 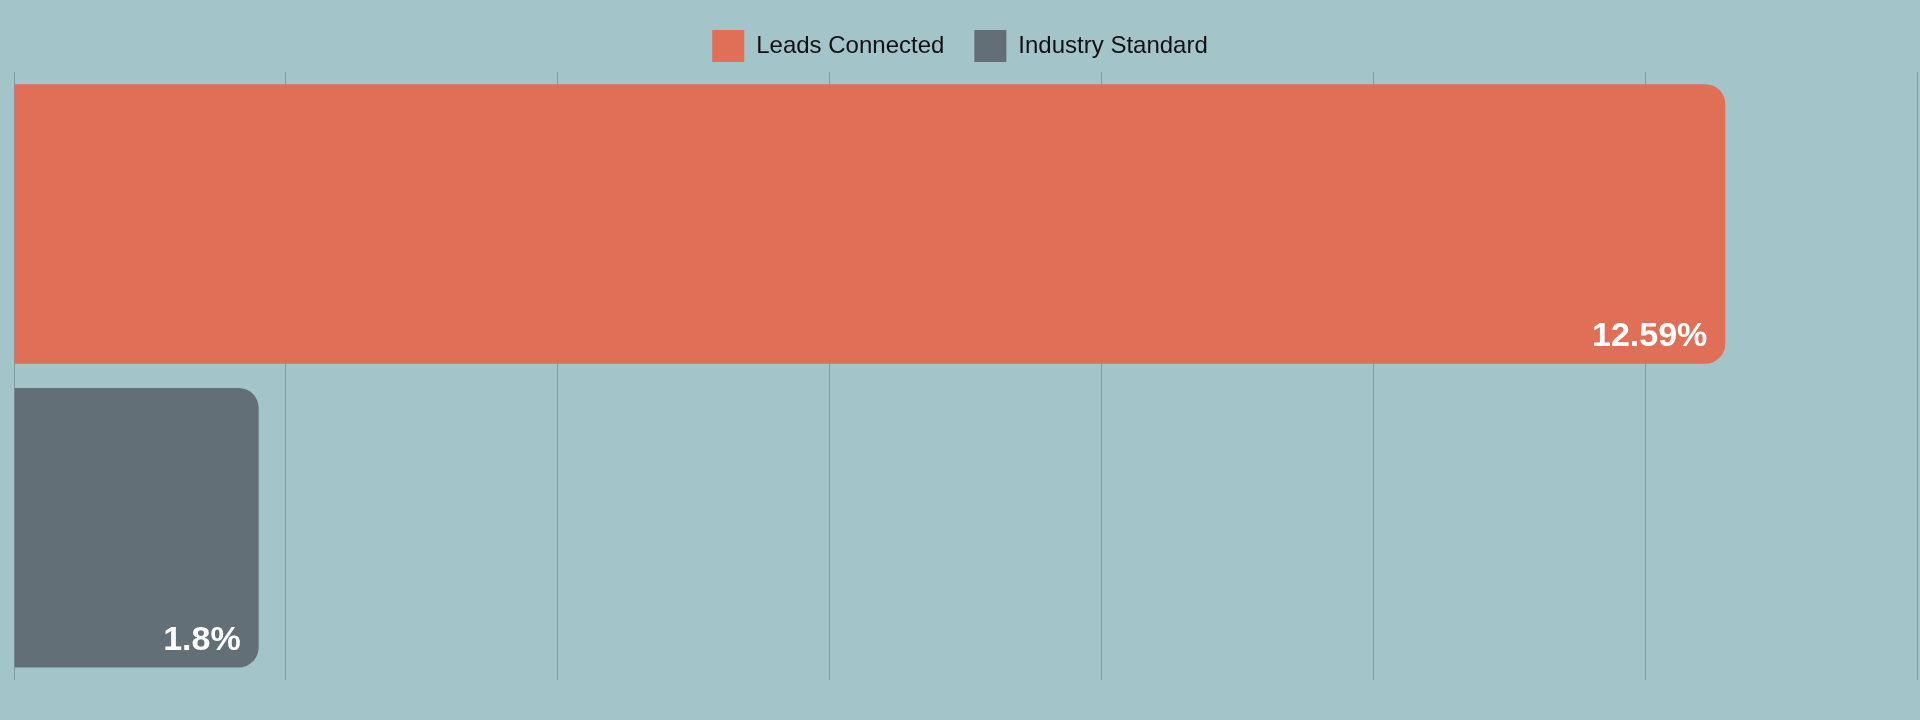 What do you see at coordinates (202, 637) in the screenshot?
I see `data-label: 1.8%` at bounding box center [202, 637].